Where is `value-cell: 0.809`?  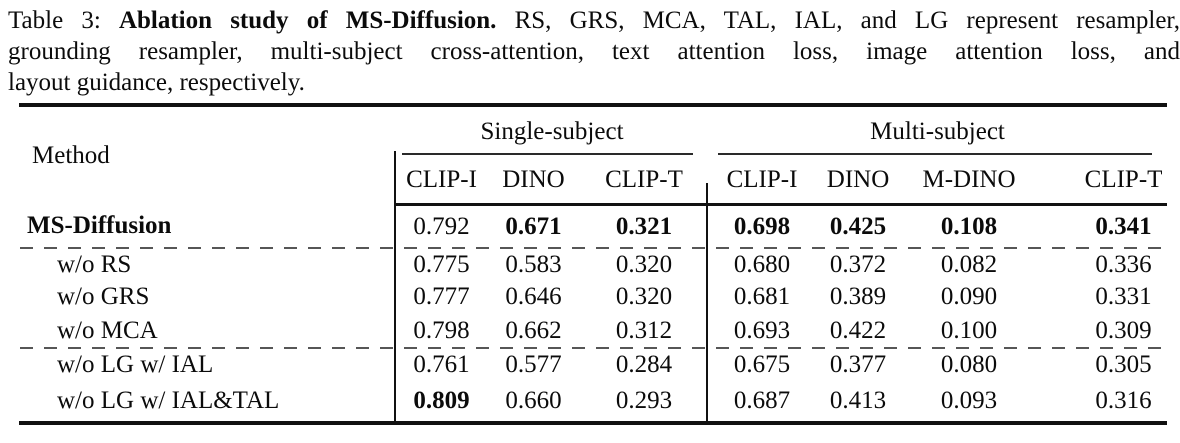 value-cell: 0.809 is located at coordinates (441, 400).